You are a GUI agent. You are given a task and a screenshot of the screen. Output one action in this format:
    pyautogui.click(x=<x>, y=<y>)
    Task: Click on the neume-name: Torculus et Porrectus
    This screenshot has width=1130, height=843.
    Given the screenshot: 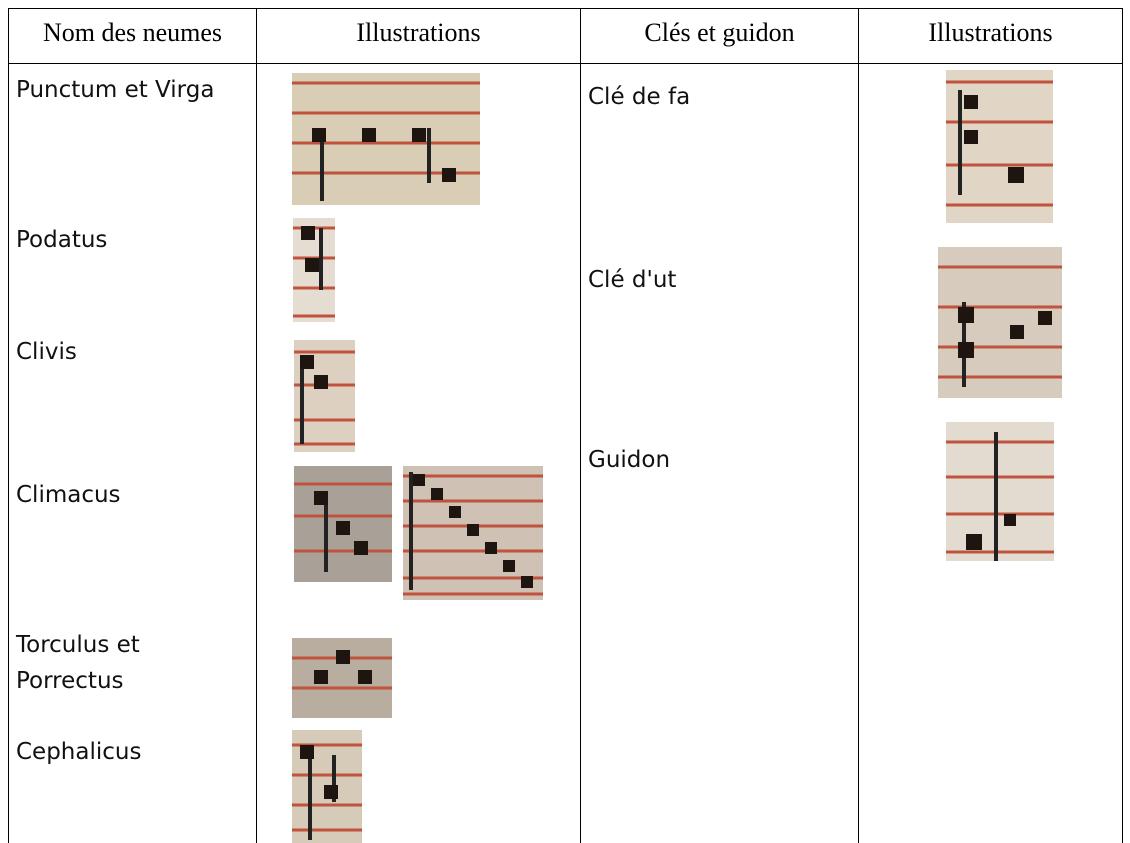 What is the action you would take?
    pyautogui.click(x=78, y=663)
    